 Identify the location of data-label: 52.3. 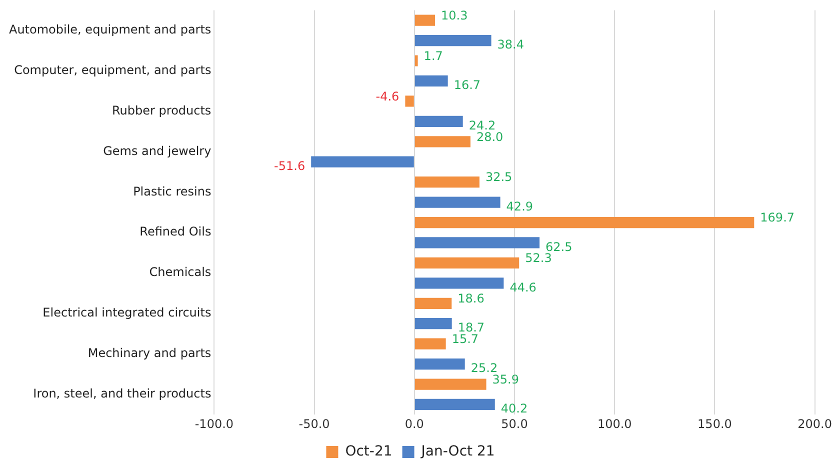
(538, 258).